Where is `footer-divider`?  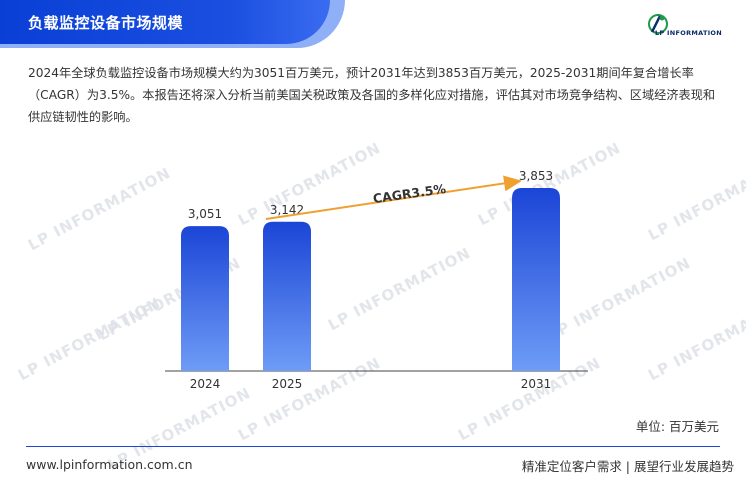 footer-divider is located at coordinates (373, 446).